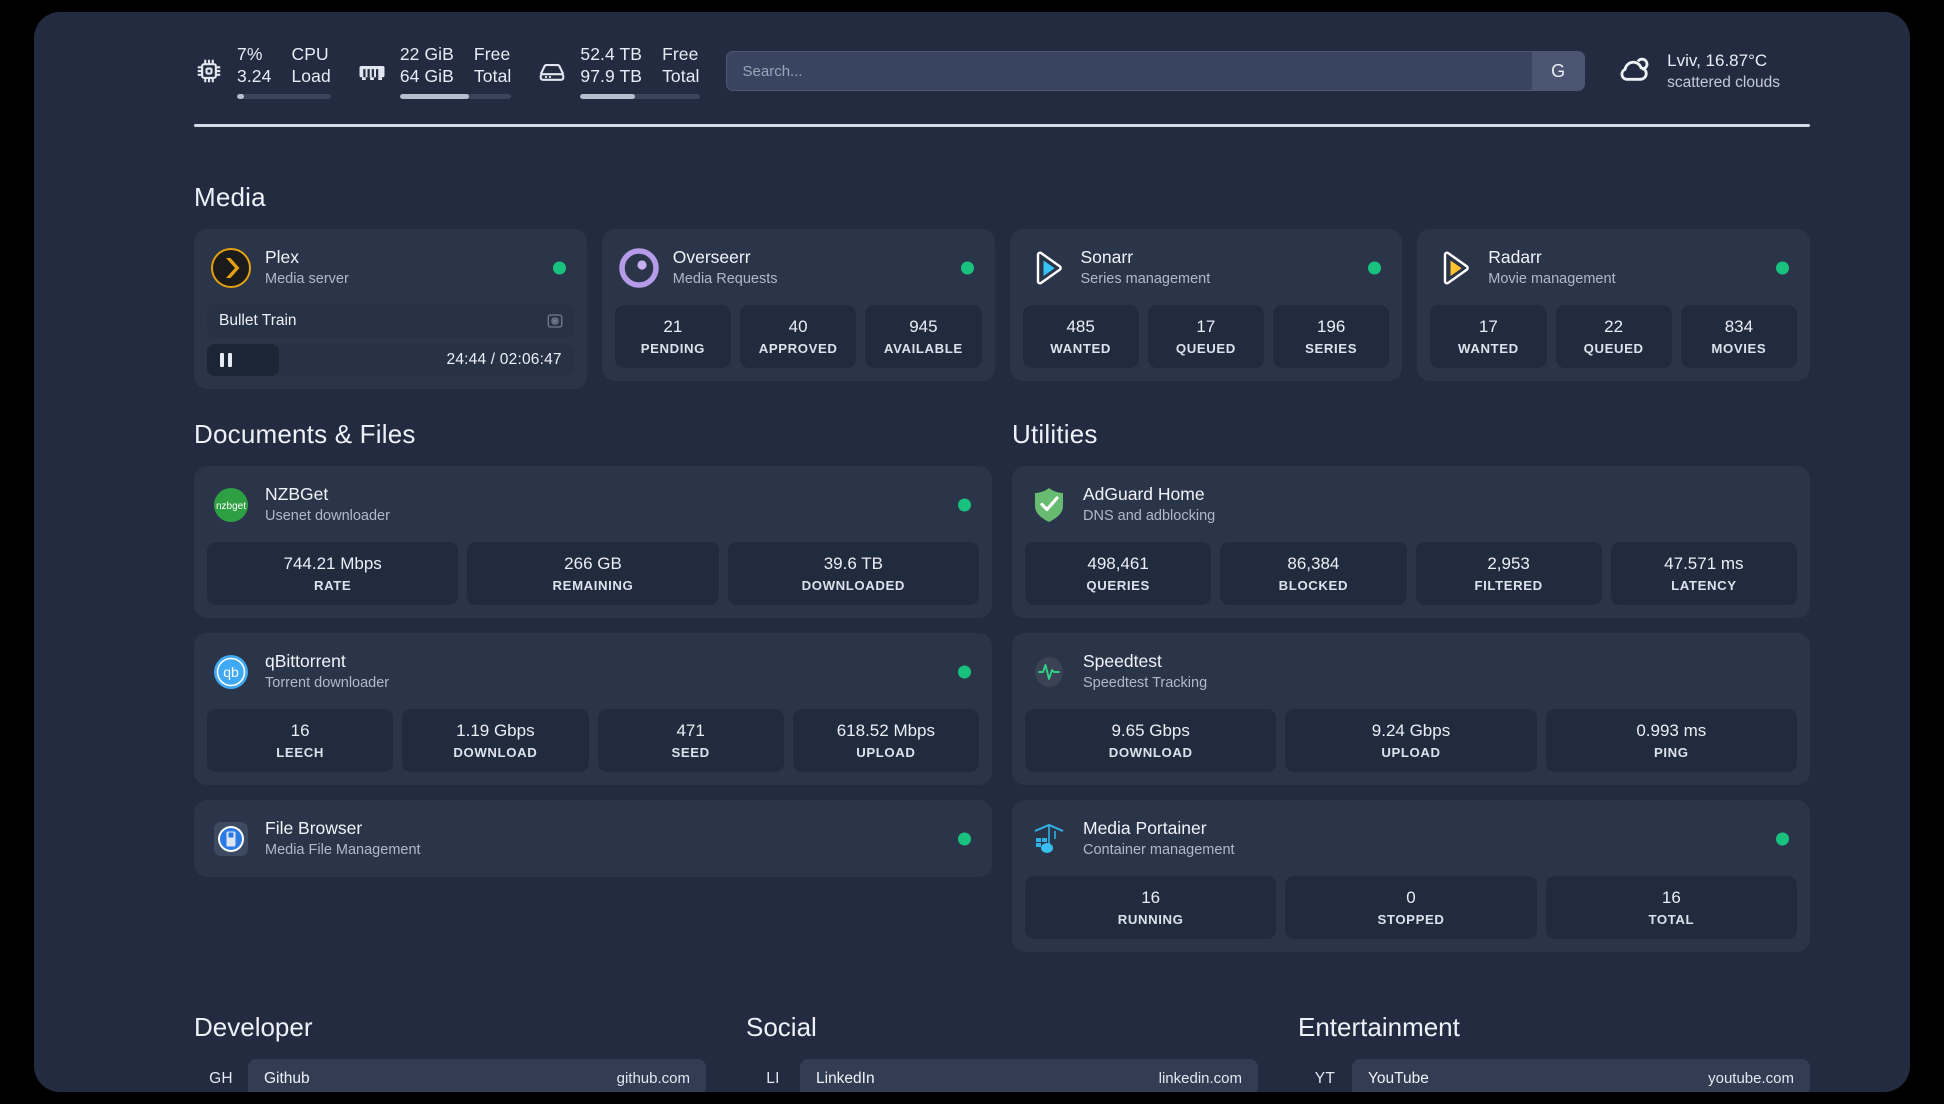 The height and width of the screenshot is (1104, 1944). What do you see at coordinates (450, 1075) in the screenshot?
I see `bookmark-item: GH Github github.com` at bounding box center [450, 1075].